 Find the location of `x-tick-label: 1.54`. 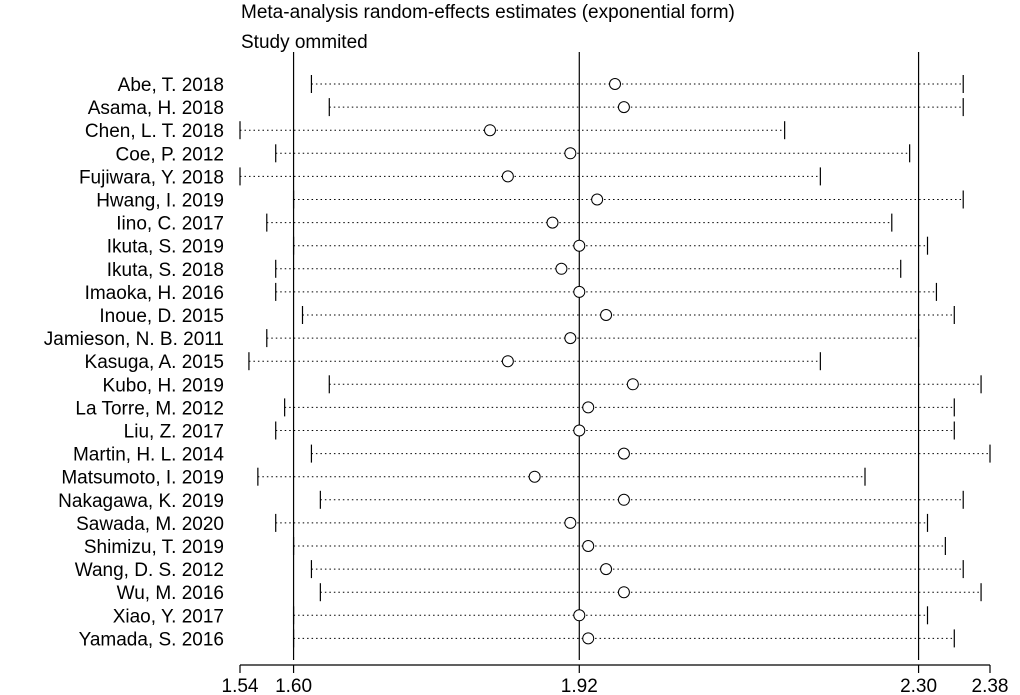

x-tick-label: 1.54 is located at coordinates (240, 685).